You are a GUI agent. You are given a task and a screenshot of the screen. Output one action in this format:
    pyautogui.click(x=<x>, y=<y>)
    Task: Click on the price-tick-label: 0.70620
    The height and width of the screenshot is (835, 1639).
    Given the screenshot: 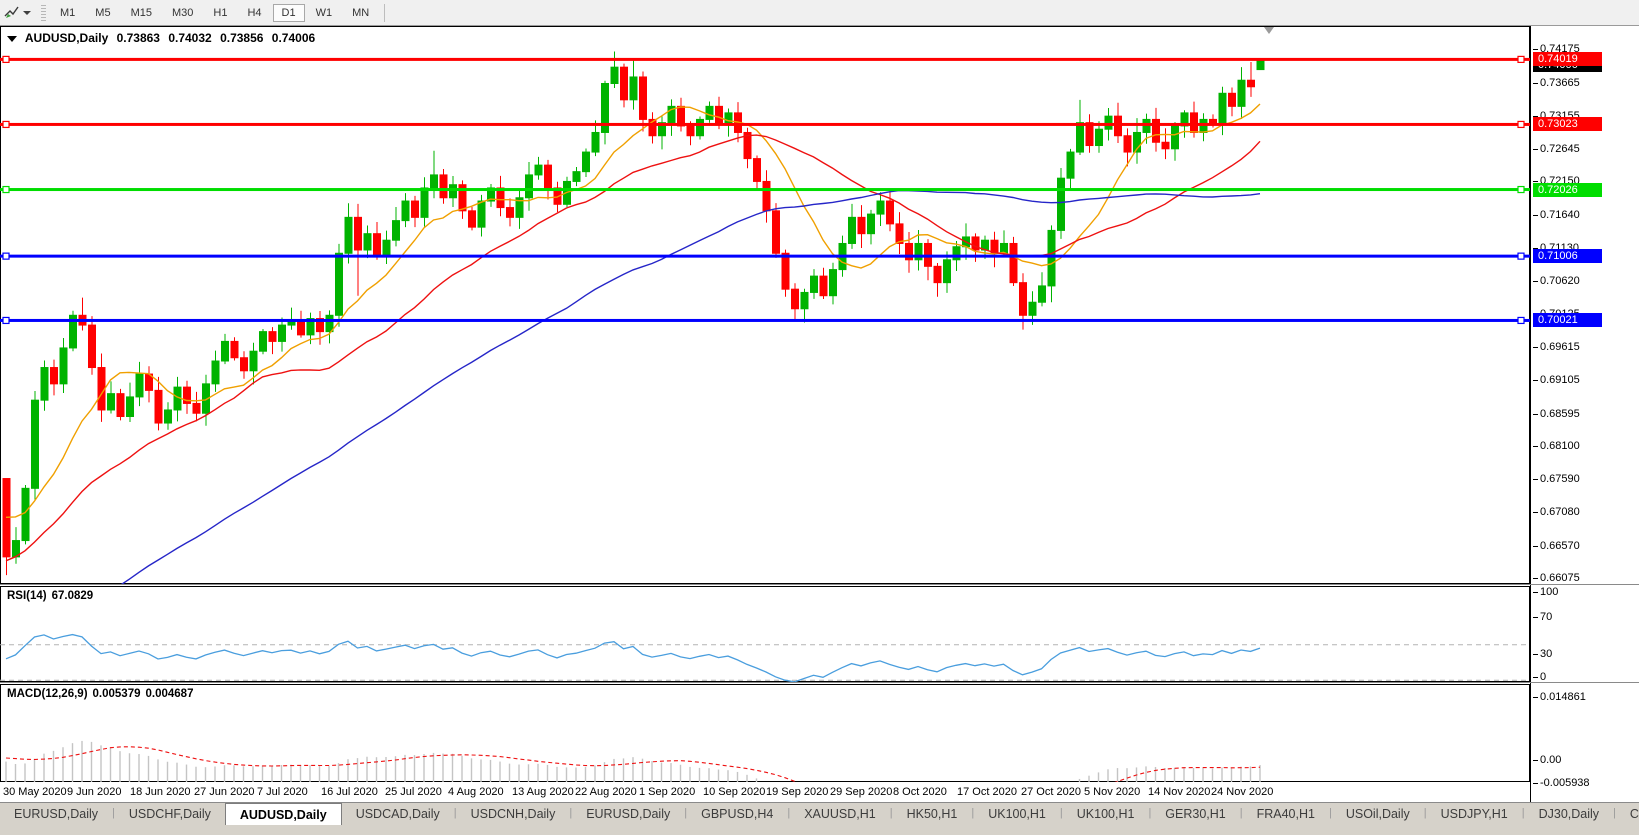 What is the action you would take?
    pyautogui.click(x=1556, y=281)
    